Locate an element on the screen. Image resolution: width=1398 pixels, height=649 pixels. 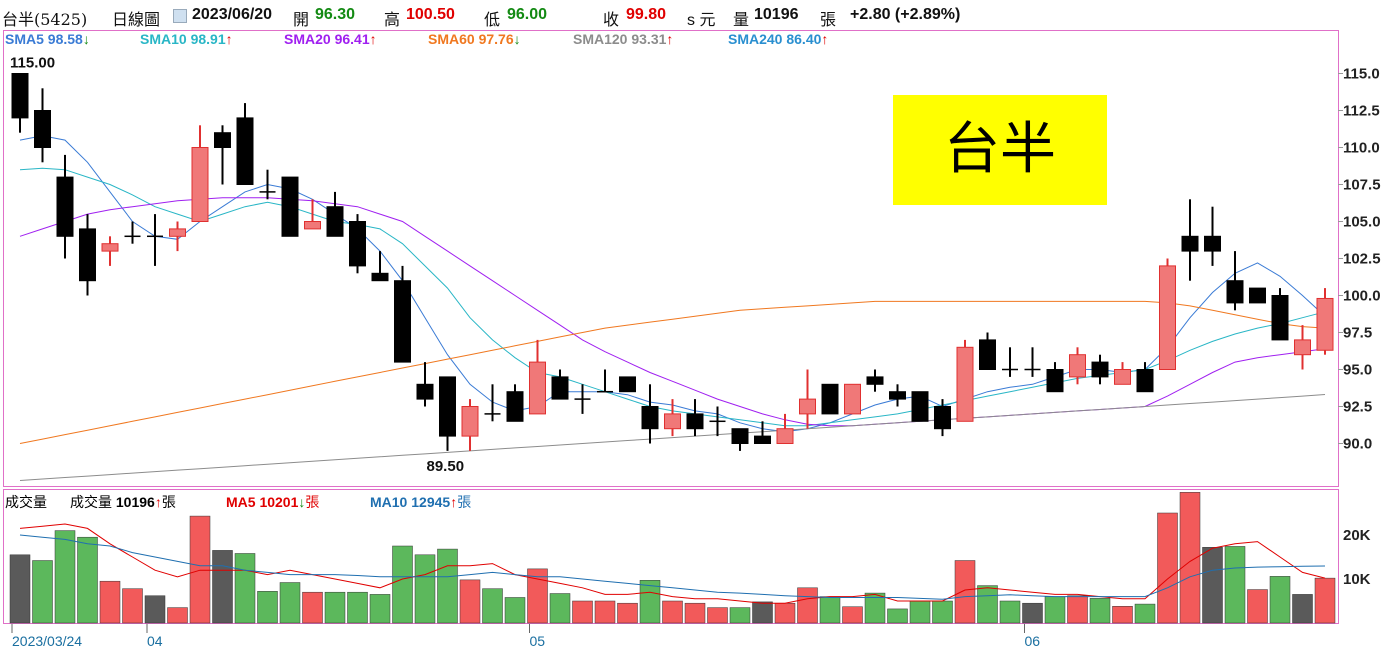
low-value: 96.00 is located at coordinates (527, 14).